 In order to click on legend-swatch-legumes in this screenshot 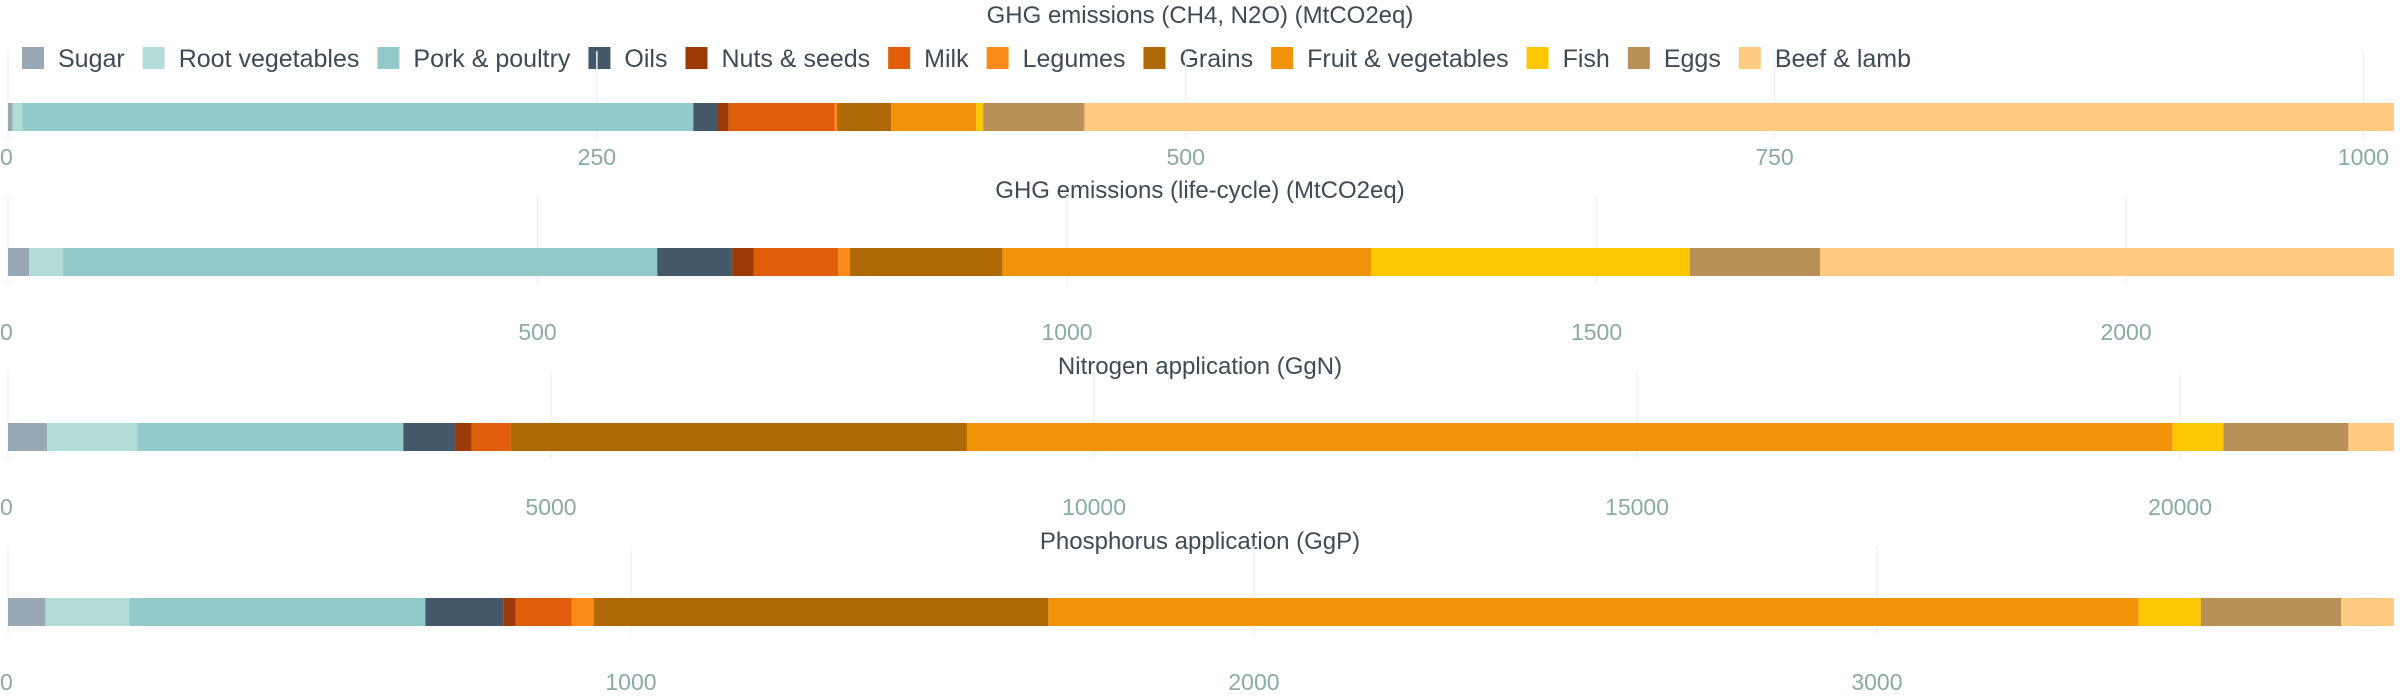, I will do `click(997, 58)`.